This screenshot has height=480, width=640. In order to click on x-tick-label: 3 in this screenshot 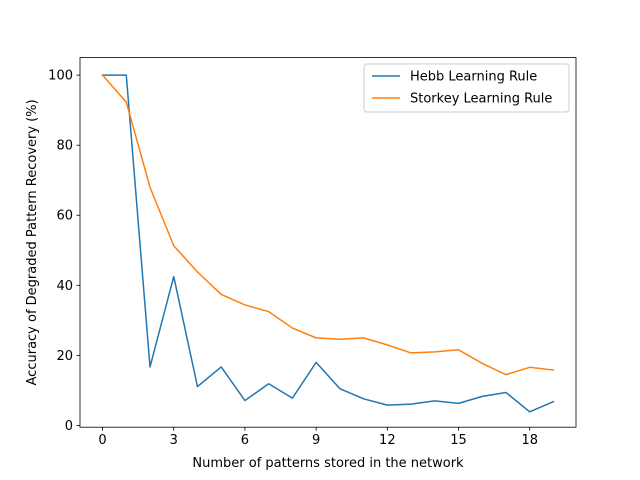, I will do `click(174, 440)`.